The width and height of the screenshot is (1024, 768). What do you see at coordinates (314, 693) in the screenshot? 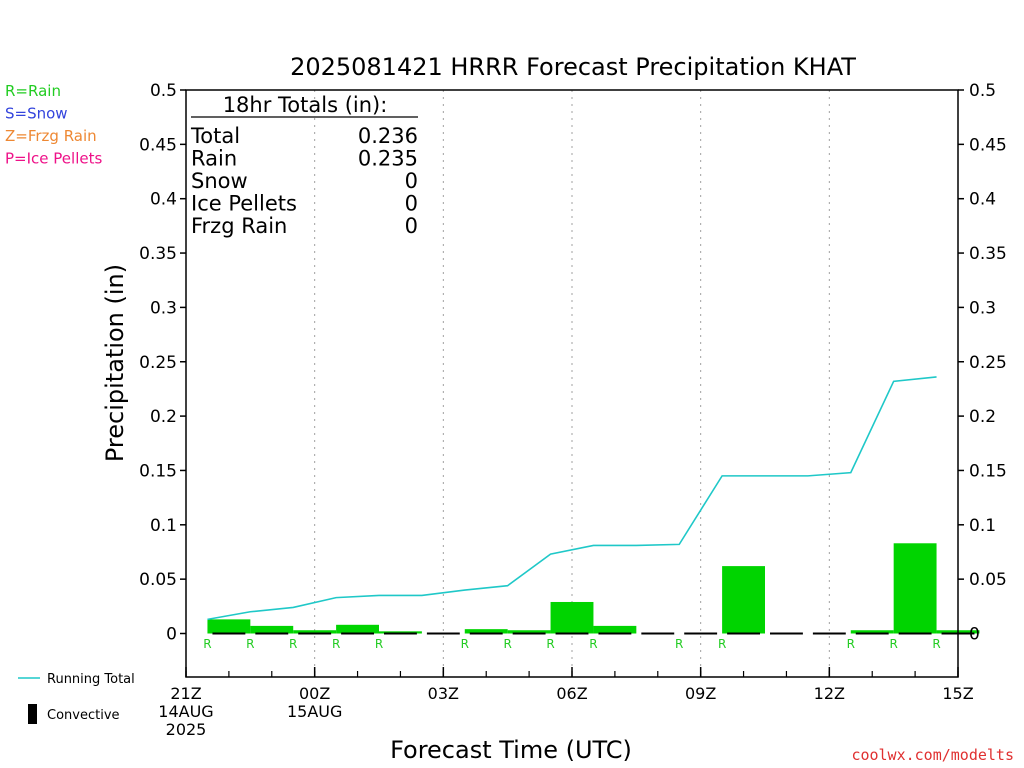
I see `x-tick-label: 00Z` at bounding box center [314, 693].